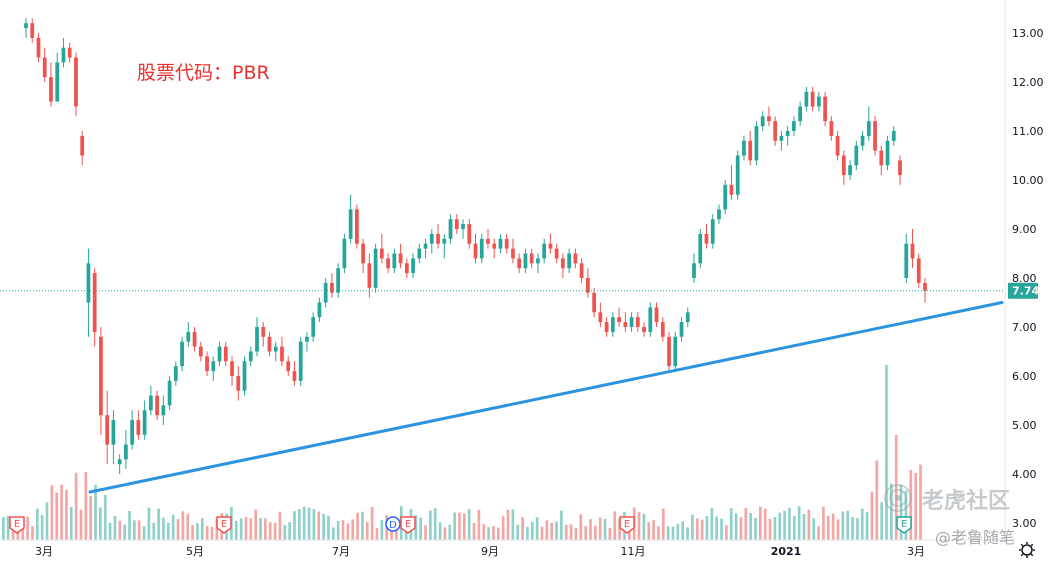 This screenshot has height=562, width=1052. I want to click on event-label: E, so click(627, 524).